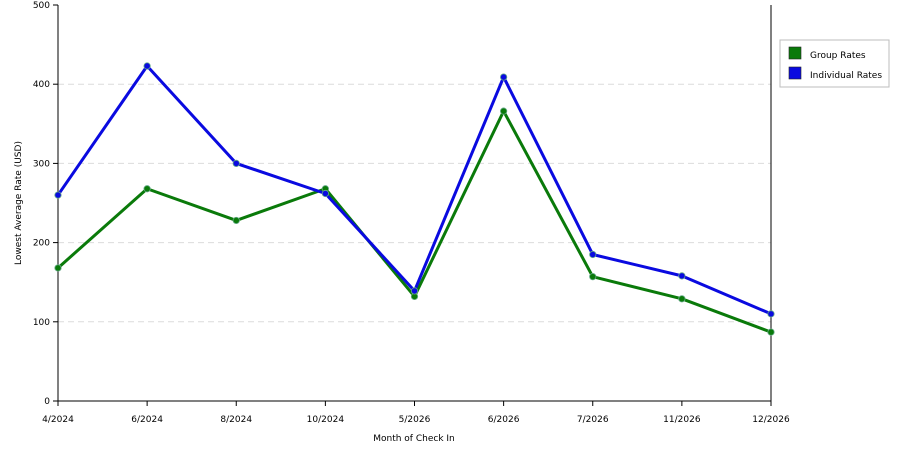 The height and width of the screenshot is (450, 900). Describe the element at coordinates (795, 53) in the screenshot. I see `legend-swatch-group-rates` at that location.